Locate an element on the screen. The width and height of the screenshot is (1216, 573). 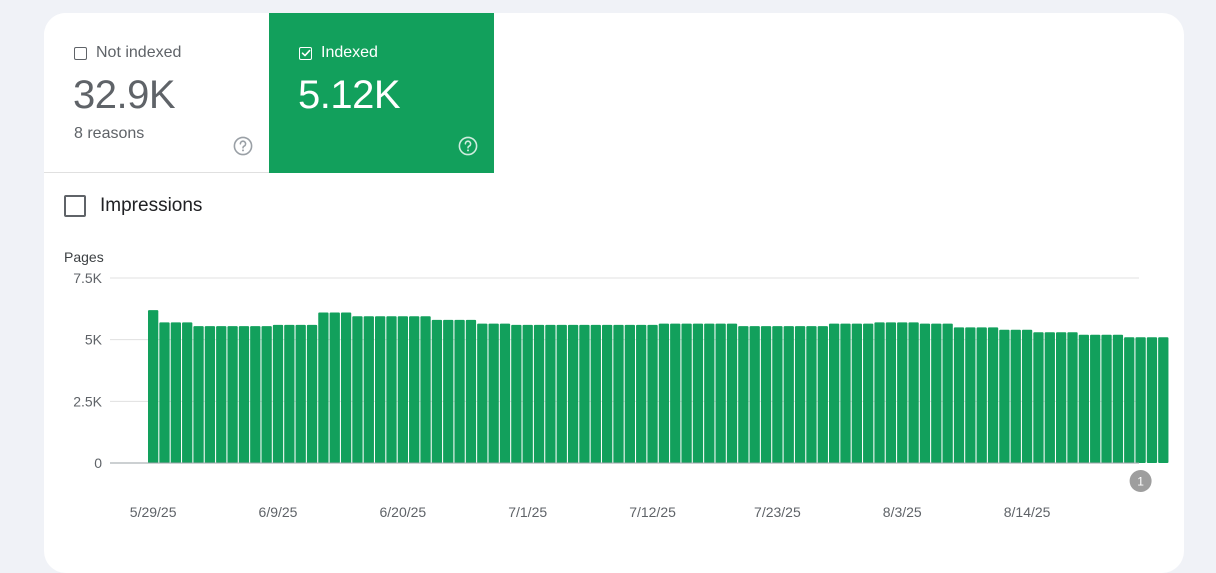
impressions-checkbox is located at coordinates (75, 206).